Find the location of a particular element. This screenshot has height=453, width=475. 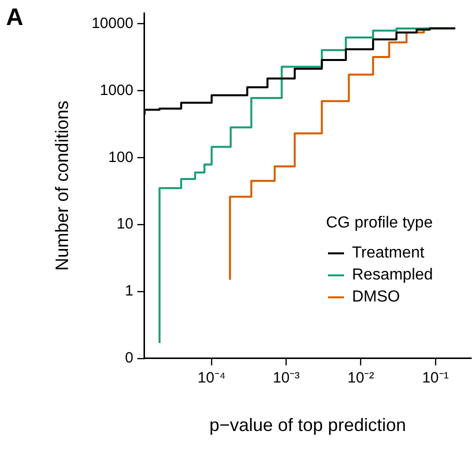

y-tick-label: 1 is located at coordinates (129, 291).